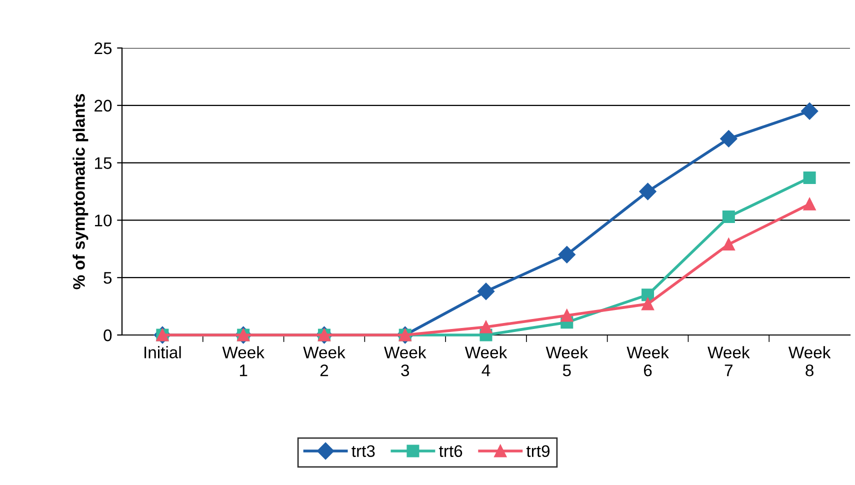 This screenshot has width=855, height=485. I want to click on y-tick-label: 15, so click(103, 163).